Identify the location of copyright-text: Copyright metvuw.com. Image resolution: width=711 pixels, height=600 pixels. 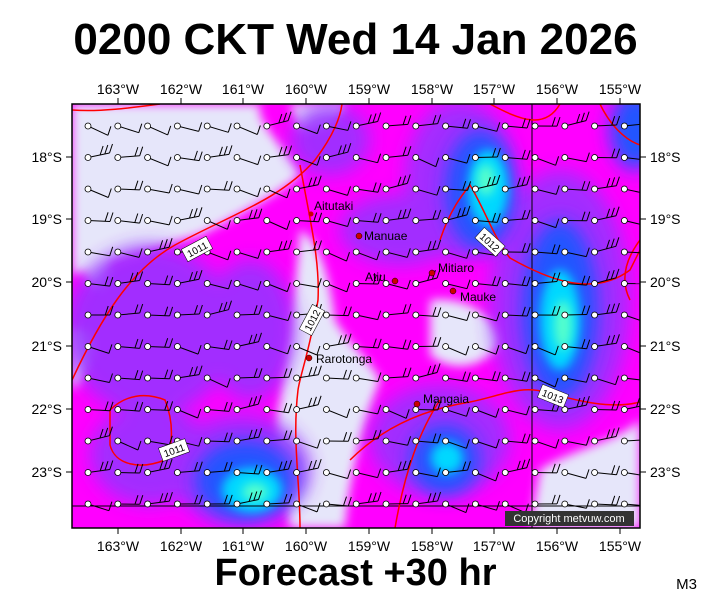
(568, 519).